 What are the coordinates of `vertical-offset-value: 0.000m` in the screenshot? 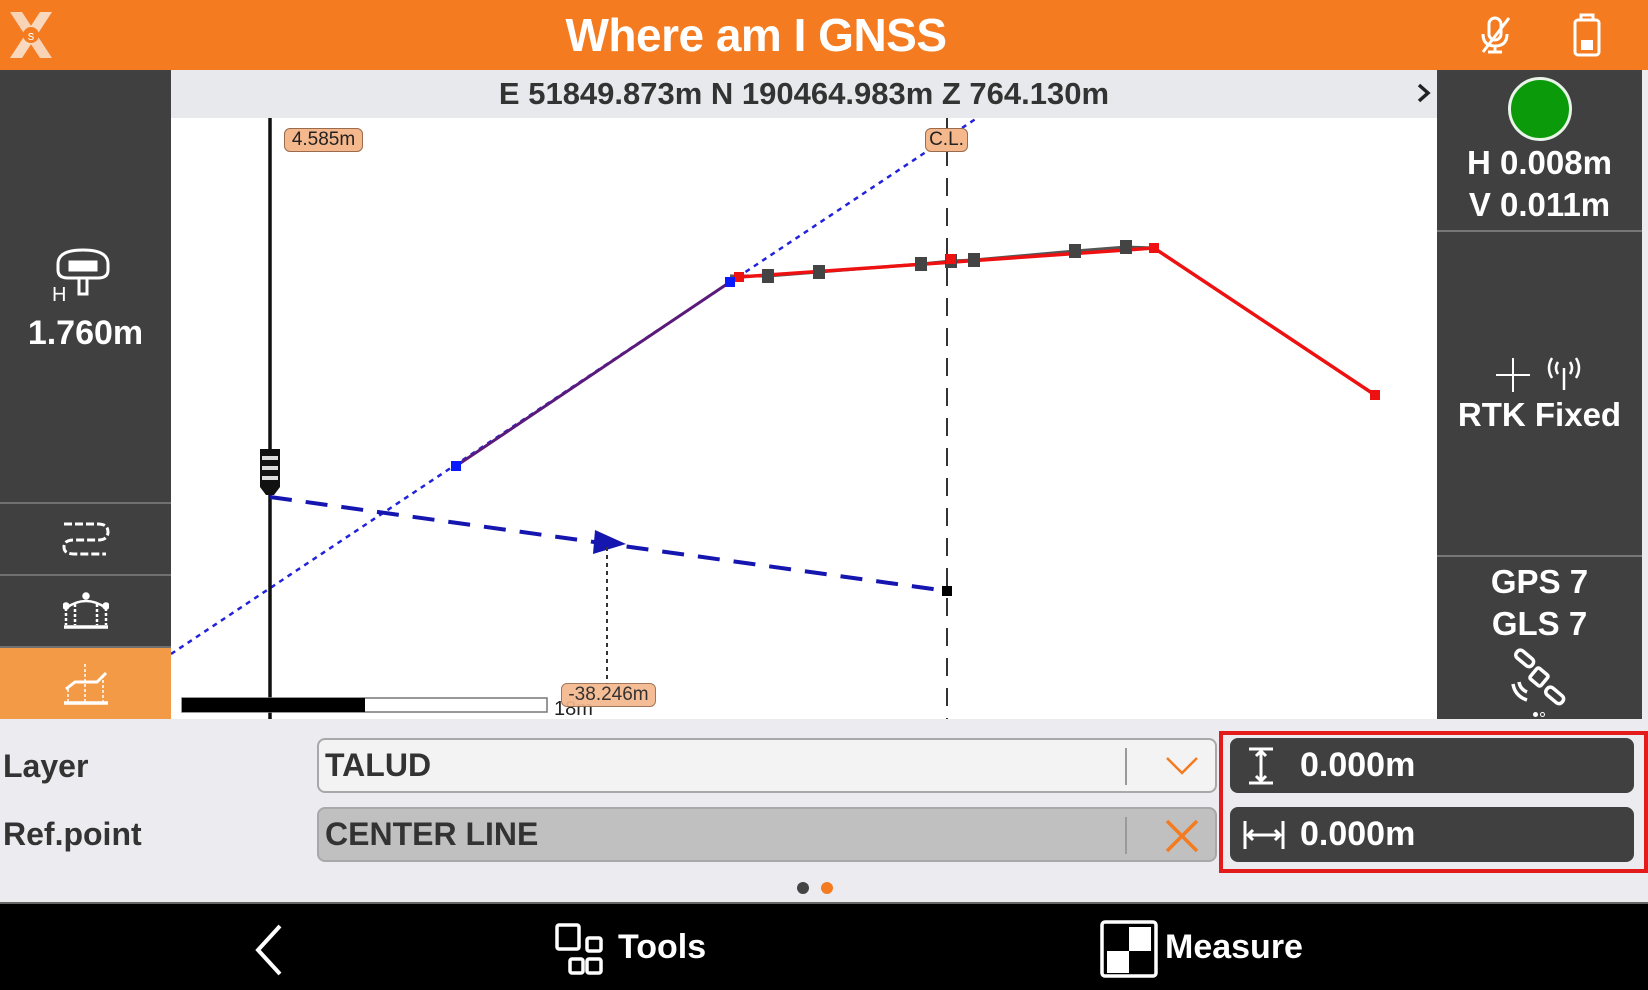 It's located at (1358, 765).